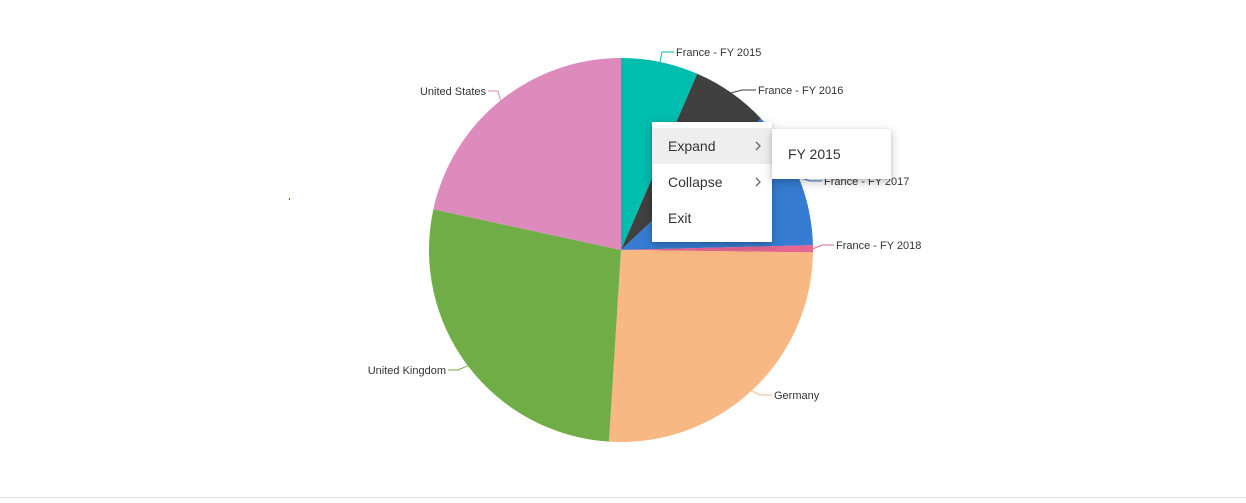  I want to click on menu-item-label: Collapse, so click(695, 182).